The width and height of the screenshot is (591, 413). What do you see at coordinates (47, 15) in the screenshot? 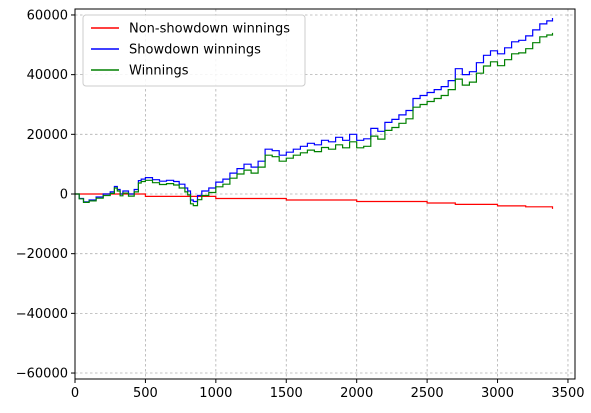
I see `y-tick-label: 60000` at bounding box center [47, 15].